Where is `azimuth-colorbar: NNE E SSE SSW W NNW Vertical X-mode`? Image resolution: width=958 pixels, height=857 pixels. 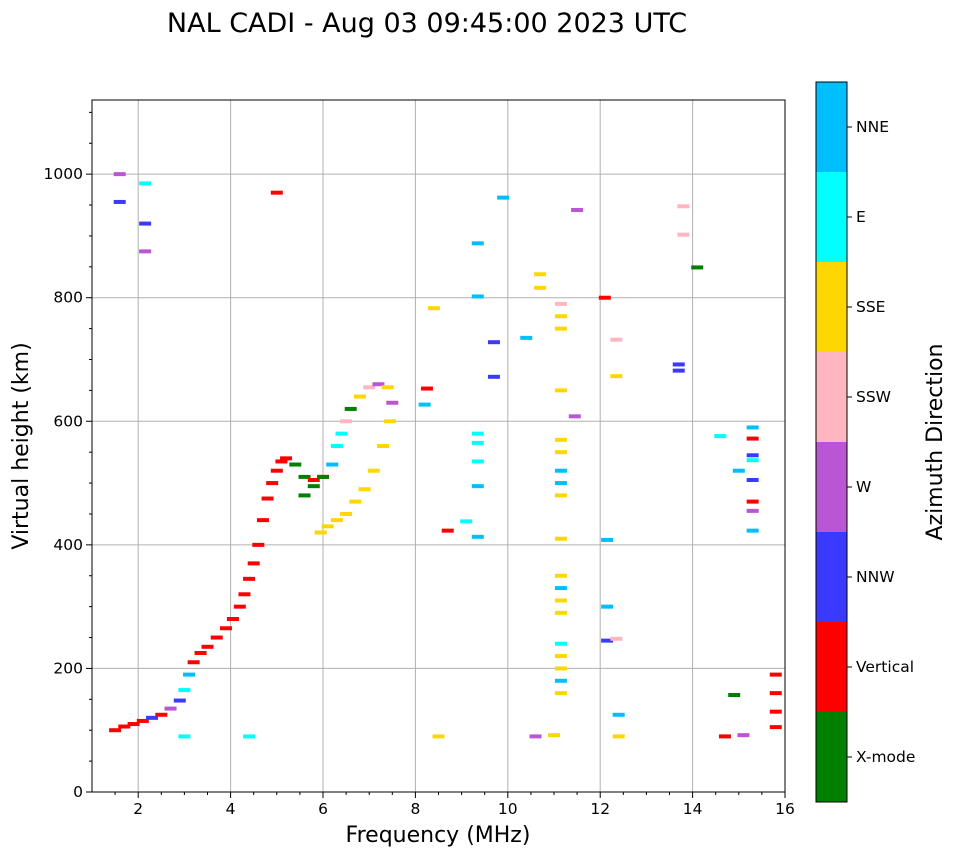
azimuth-colorbar: NNE E SSE SSW W NNW Vertical X-mode is located at coordinates (865, 442).